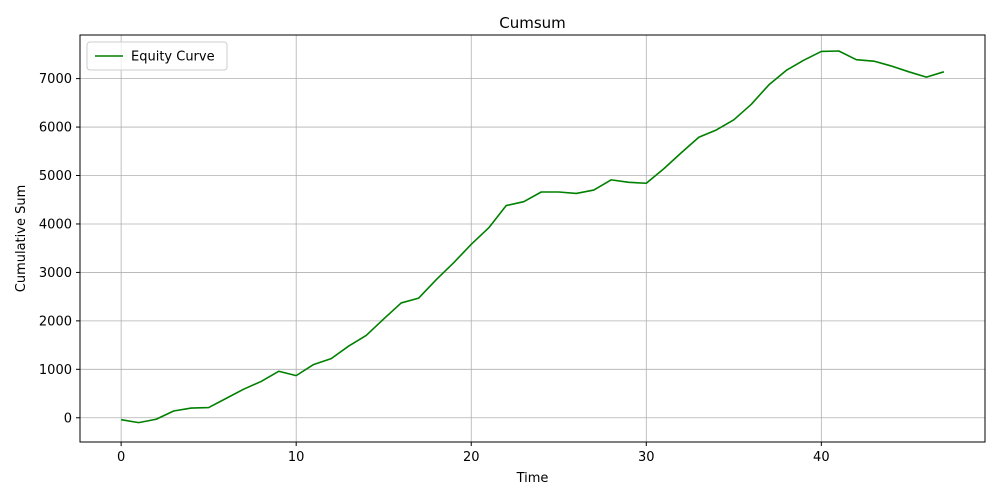 This screenshot has width=1000, height=500. Describe the element at coordinates (532, 23) in the screenshot. I see `chart-title: Cumsum` at that location.